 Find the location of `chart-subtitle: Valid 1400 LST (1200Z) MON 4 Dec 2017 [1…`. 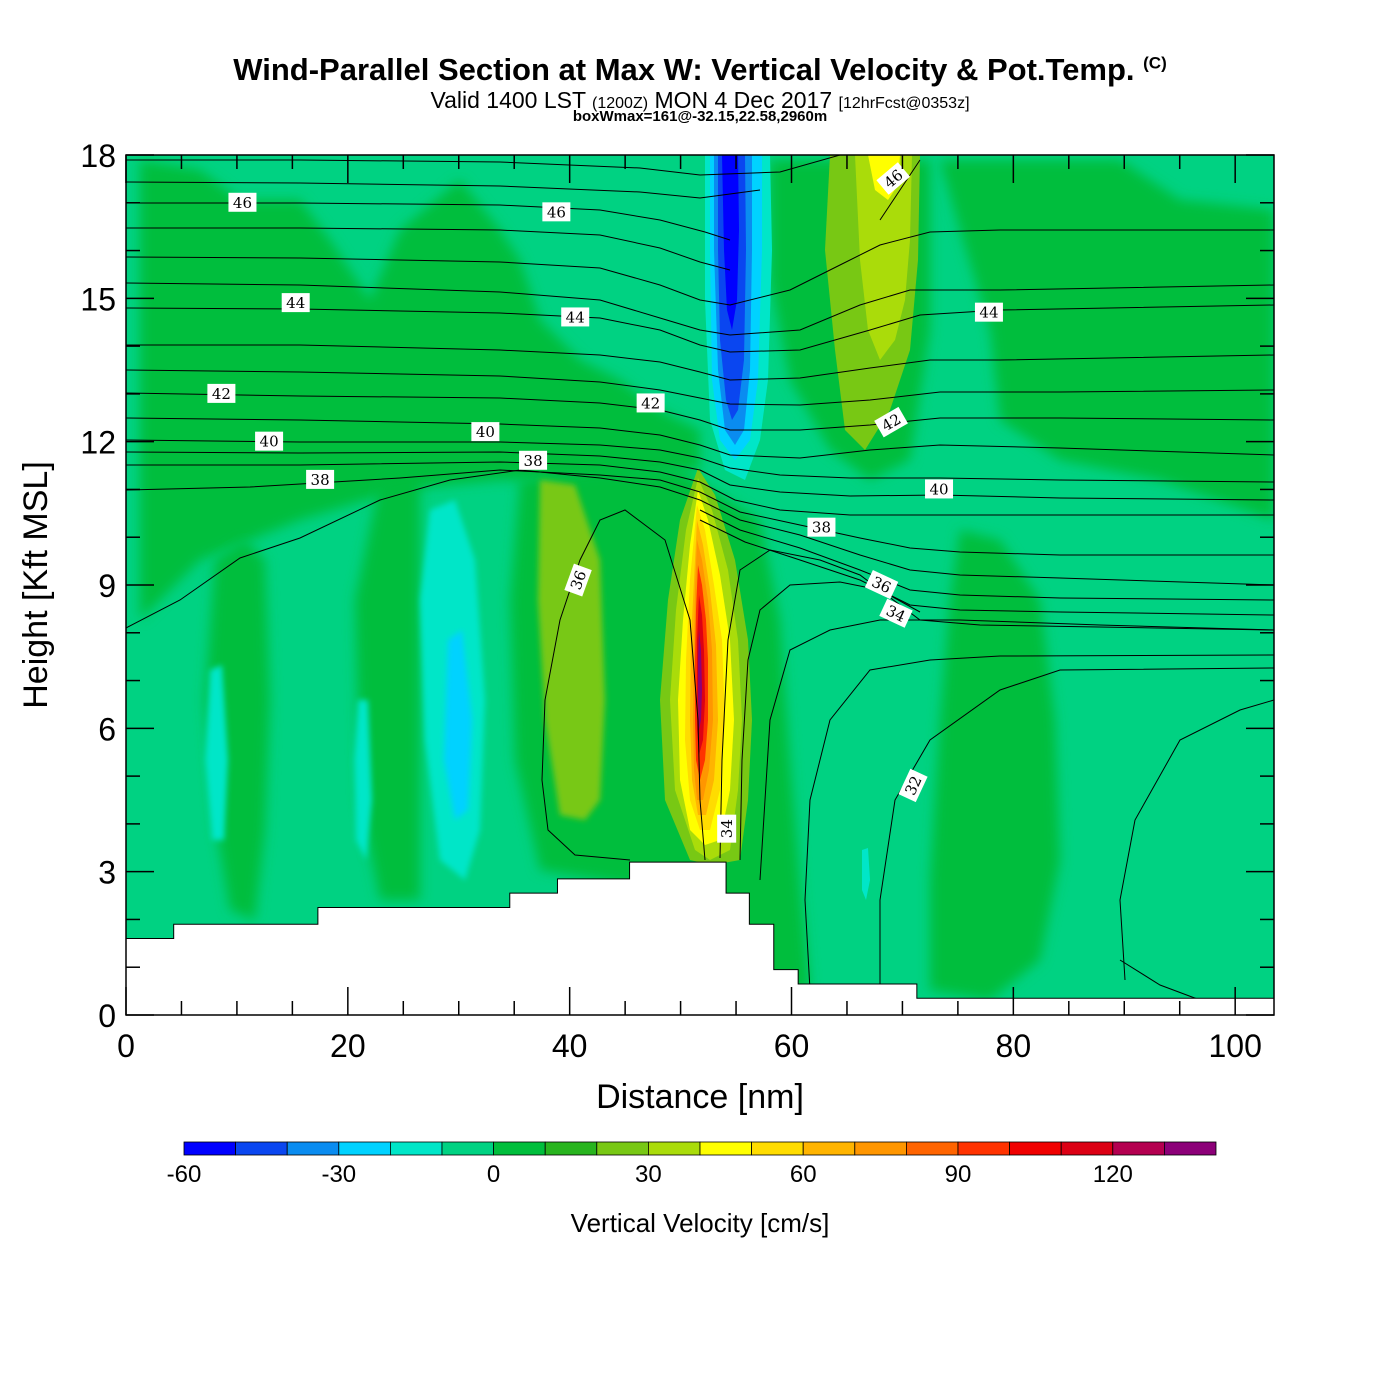

chart-subtitle: Valid 1400 LST (1200Z) MON 4 Dec 2017 [1… is located at coordinates (700, 100).